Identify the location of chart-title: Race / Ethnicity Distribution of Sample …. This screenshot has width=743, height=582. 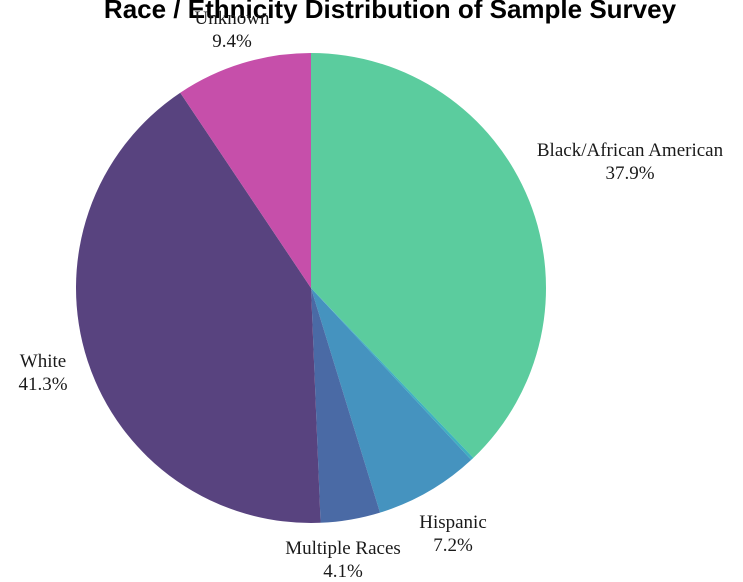
(390, 12).